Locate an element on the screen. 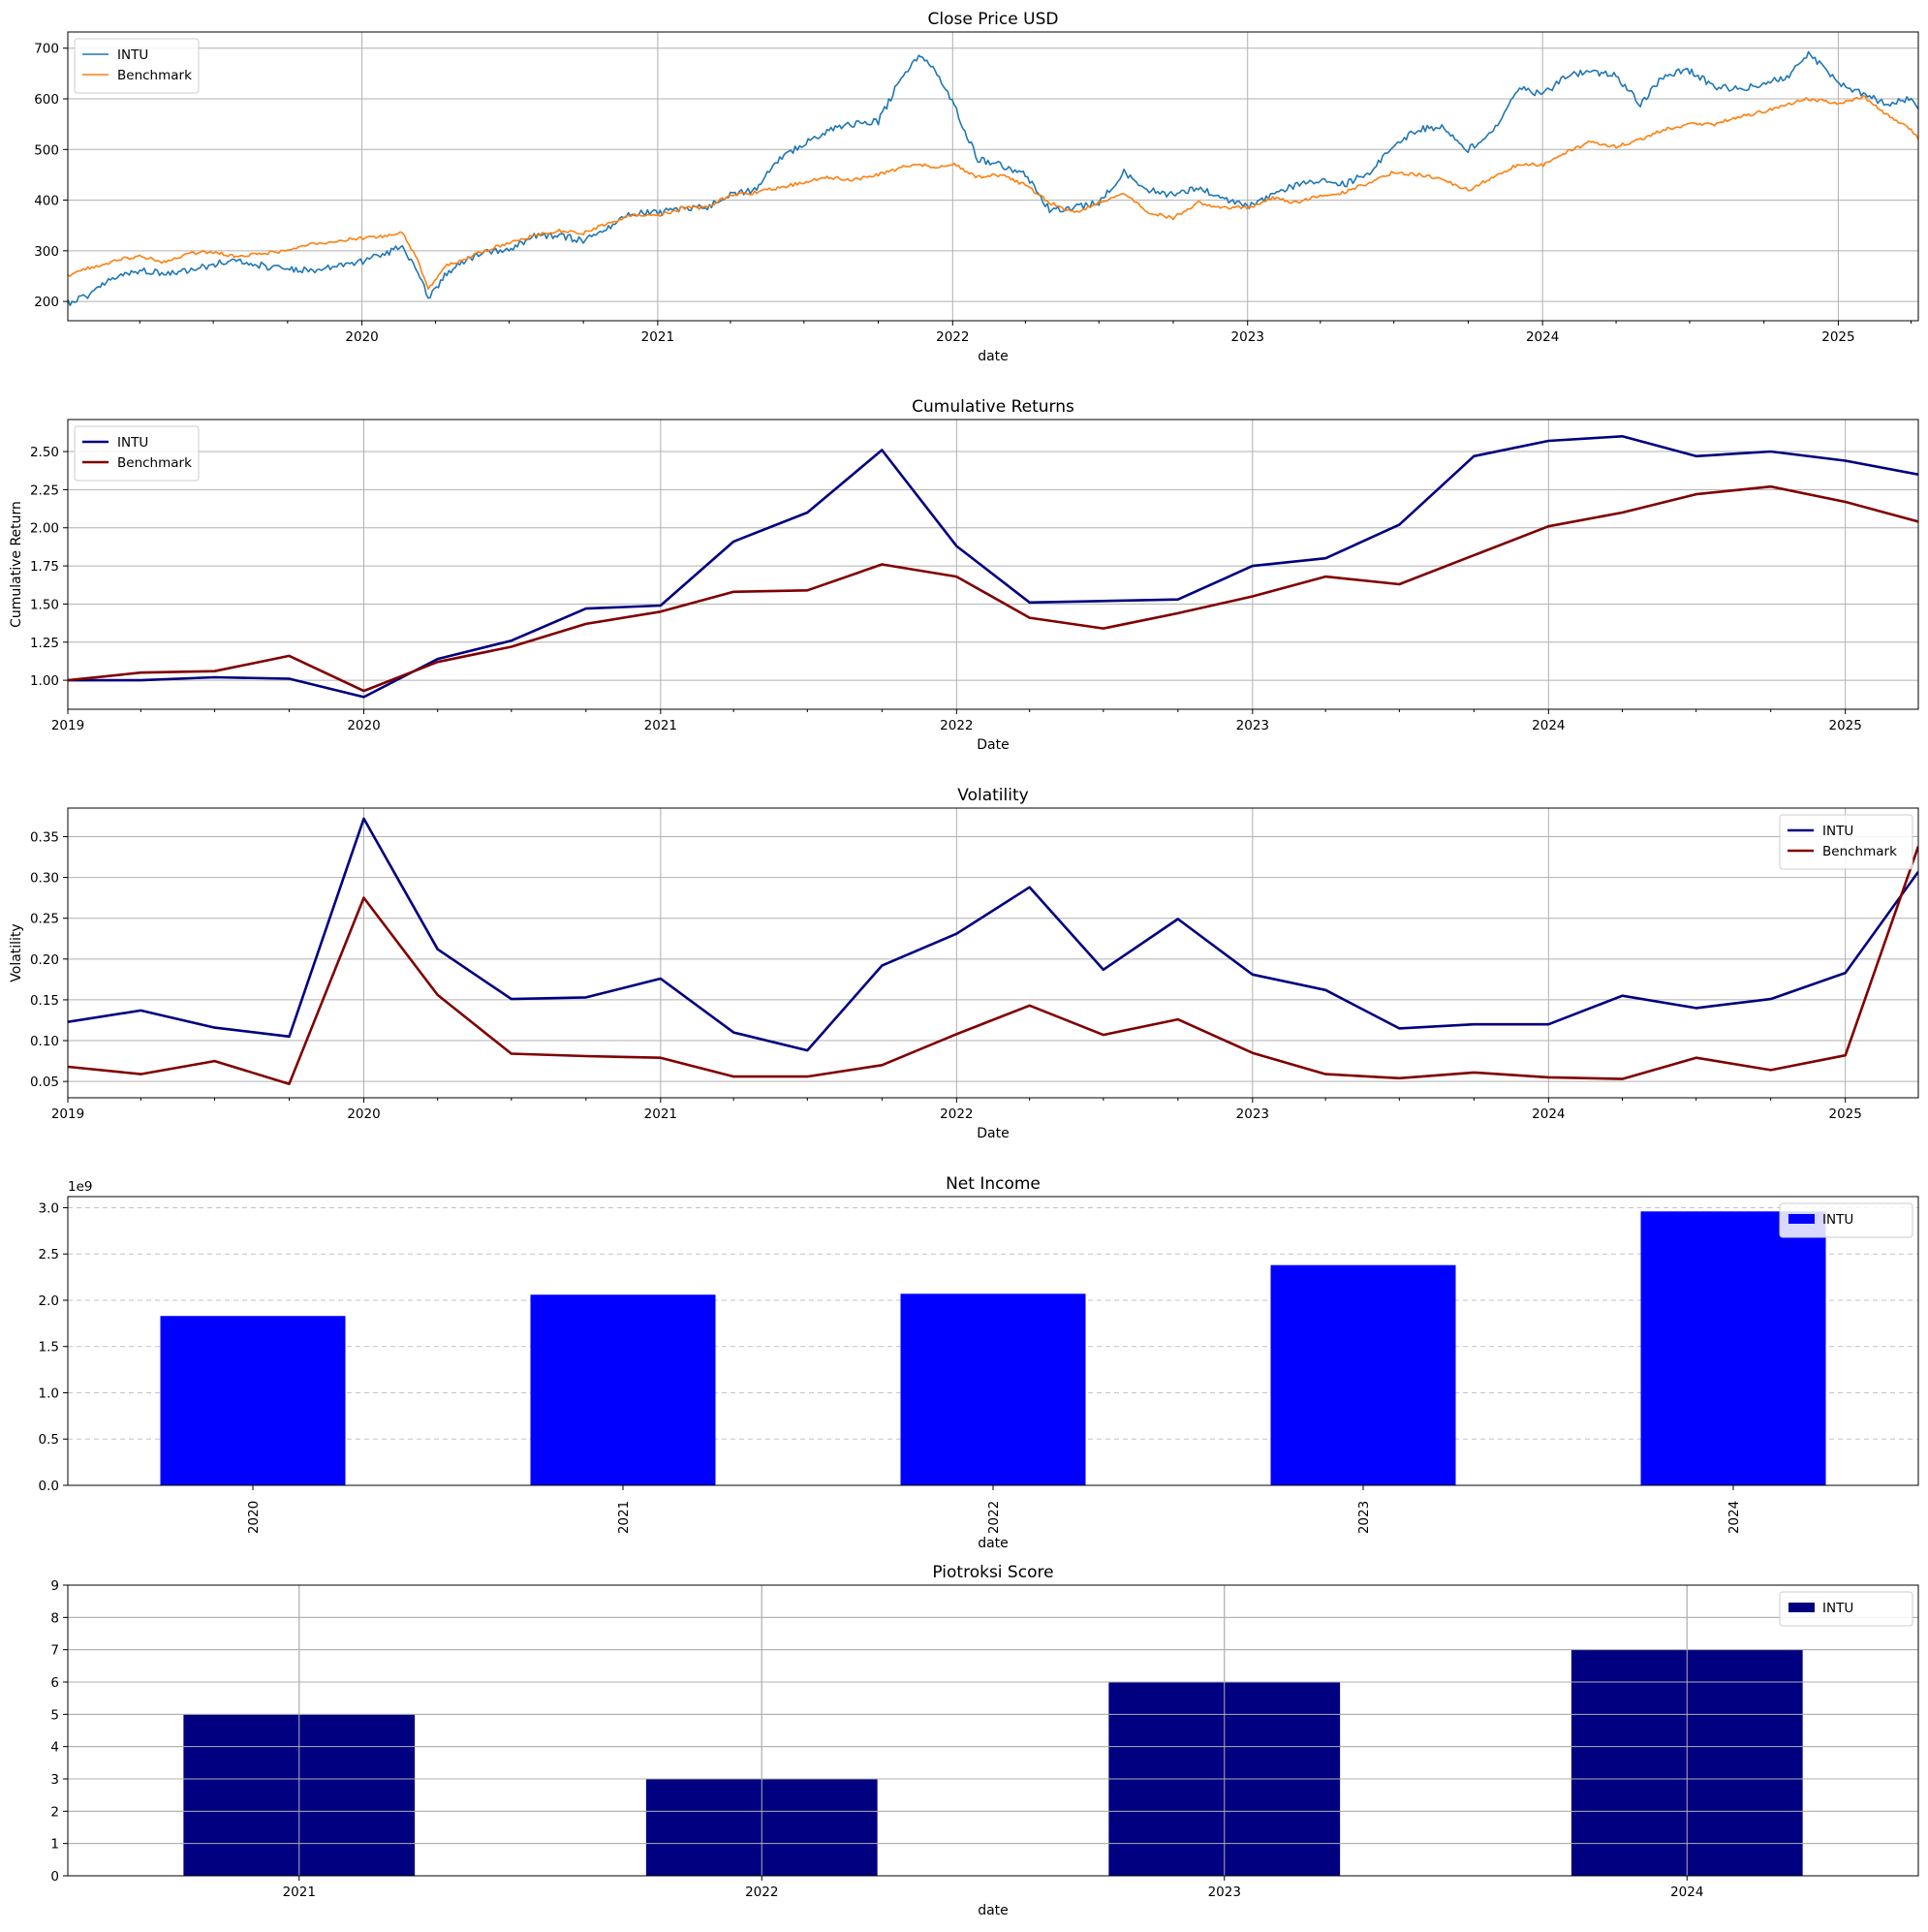 This screenshot has width=1928, height=1932. piotroski-ytick-label: 7 is located at coordinates (55, 1651).